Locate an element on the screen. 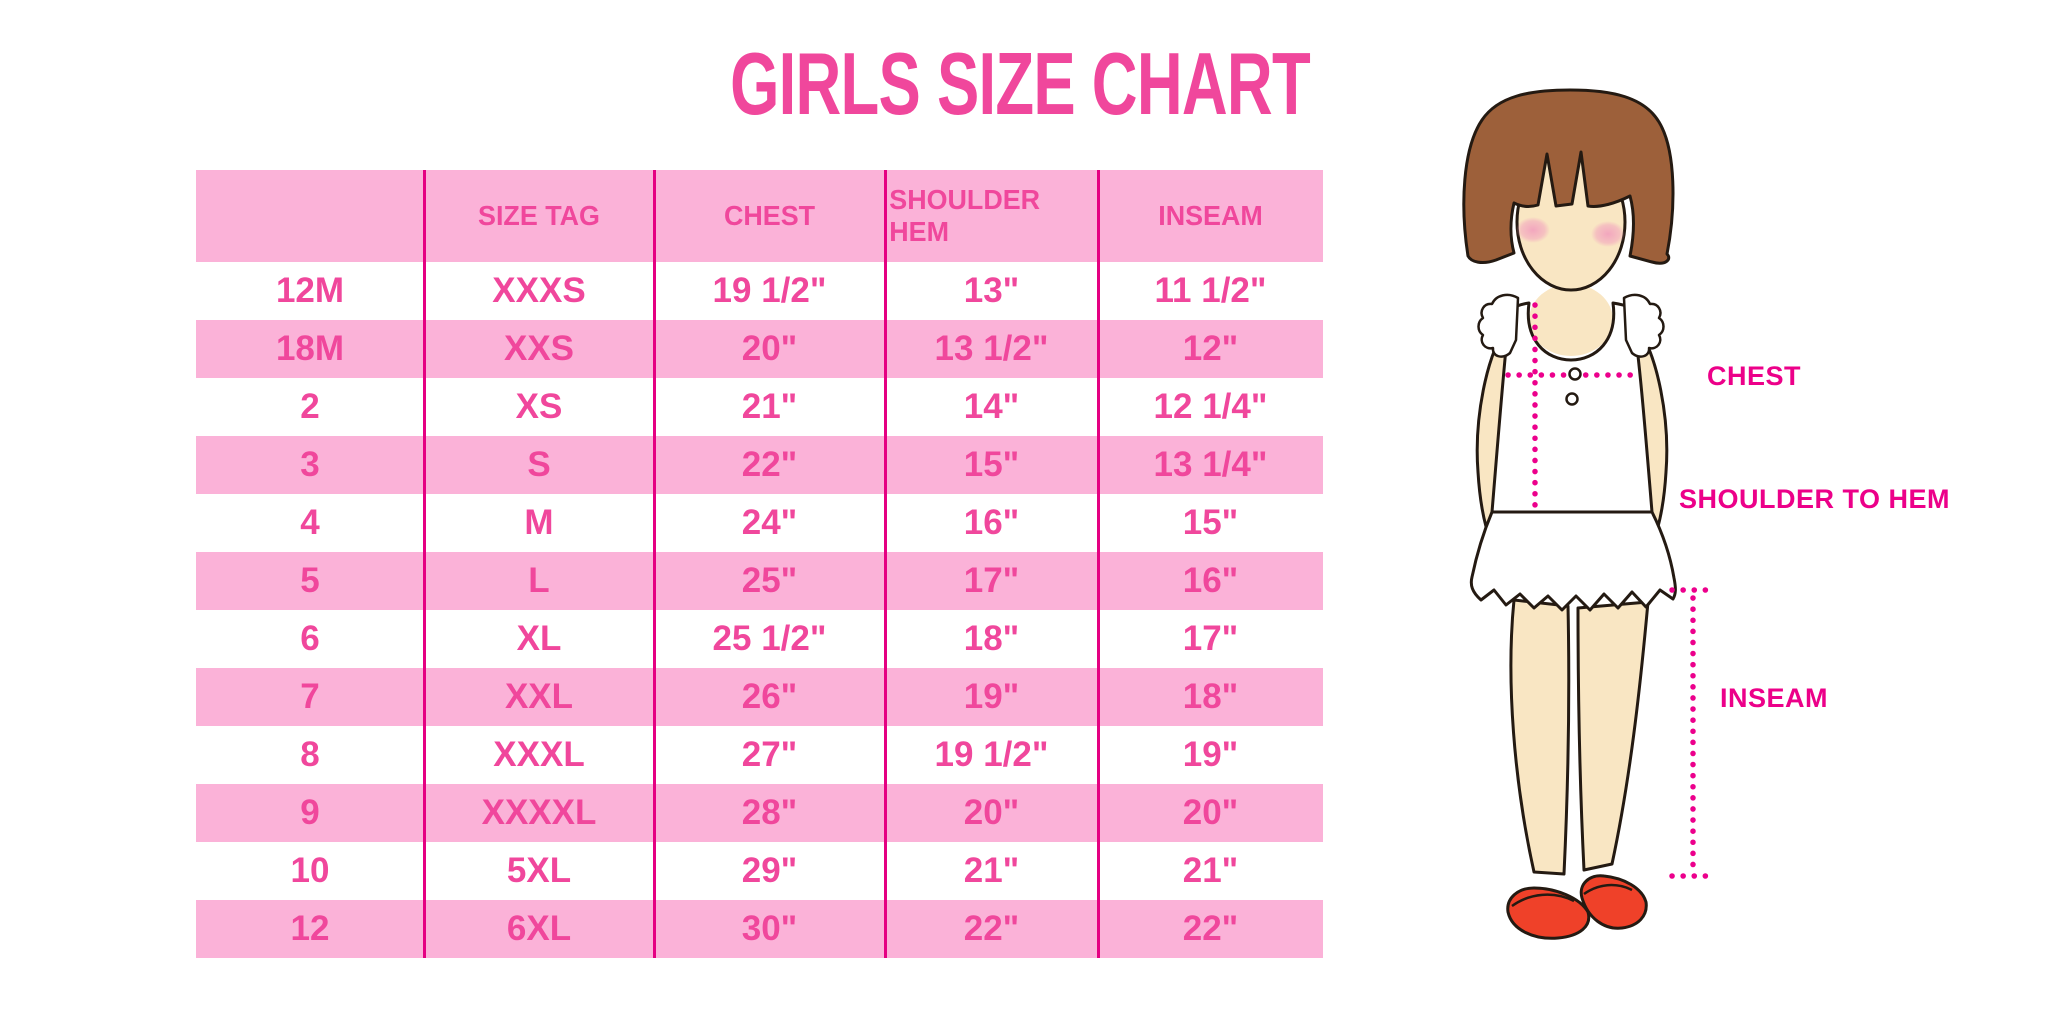 The height and width of the screenshot is (1024, 2048). right-leg is located at coordinates (1613, 736).